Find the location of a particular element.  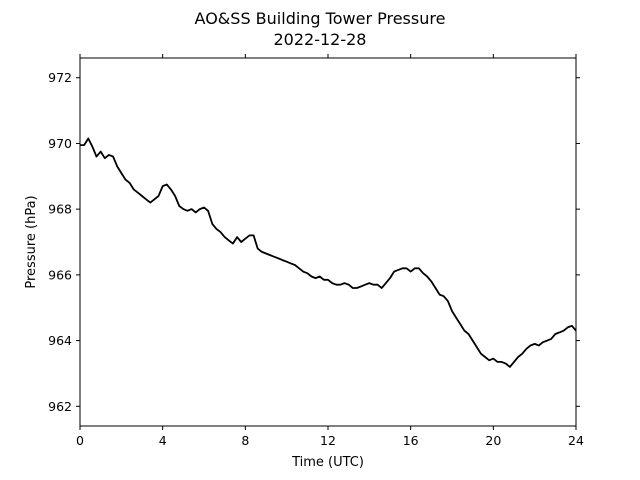

x-axis-label: Time (UTC) is located at coordinates (327, 462).